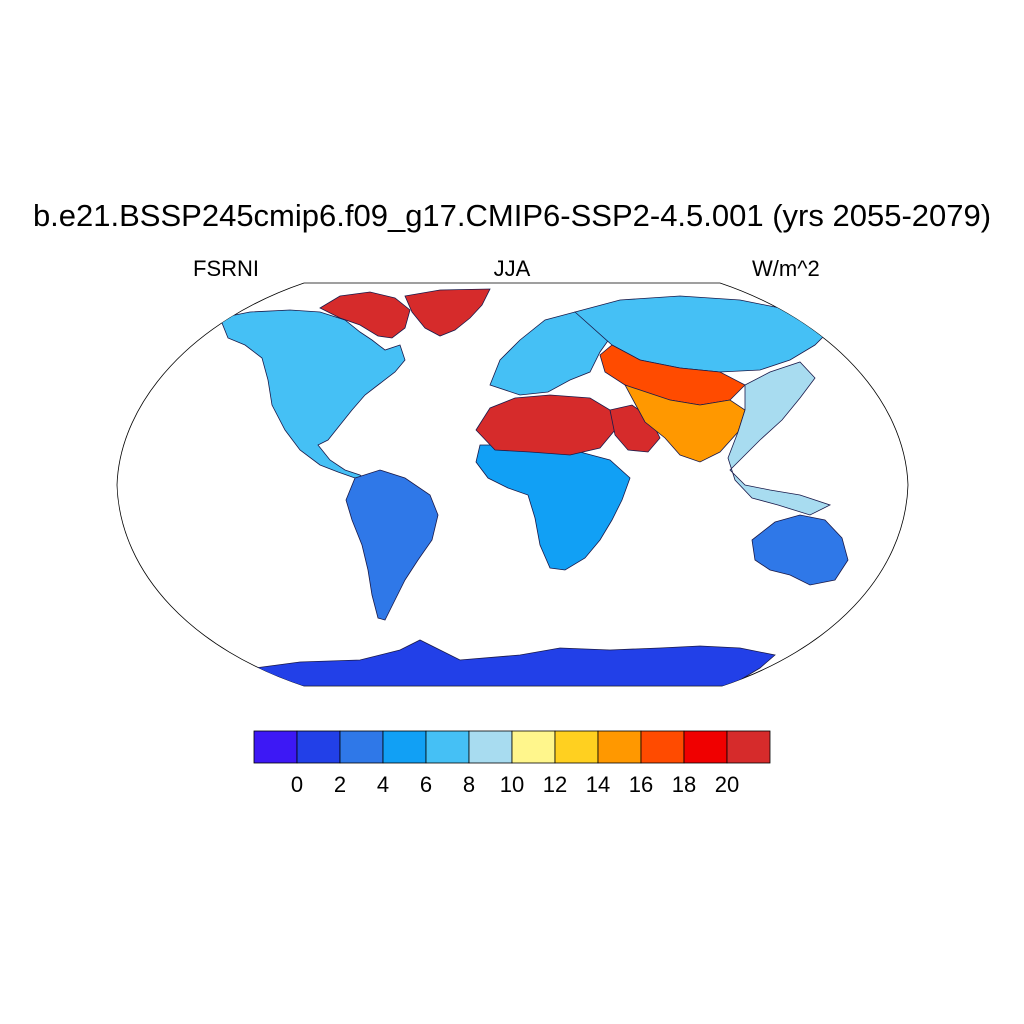 This screenshot has height=1024, width=1024. What do you see at coordinates (512, 784) in the screenshot?
I see `colorbar-tick-label: 10` at bounding box center [512, 784].